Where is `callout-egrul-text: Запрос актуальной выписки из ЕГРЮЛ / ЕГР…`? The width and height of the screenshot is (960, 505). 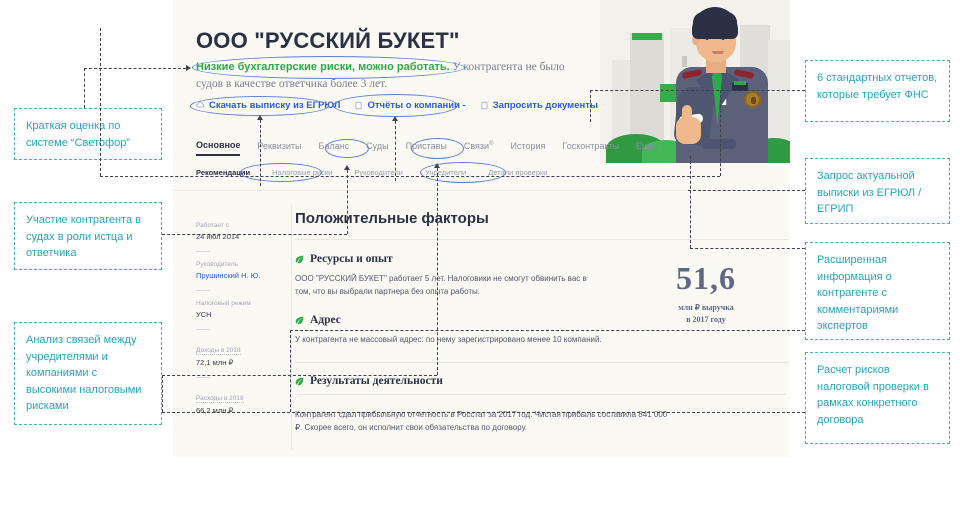
callout-egrul-text: Запрос актуальной выписки из ЕГРЮЛ / ЕГР… is located at coordinates (869, 192).